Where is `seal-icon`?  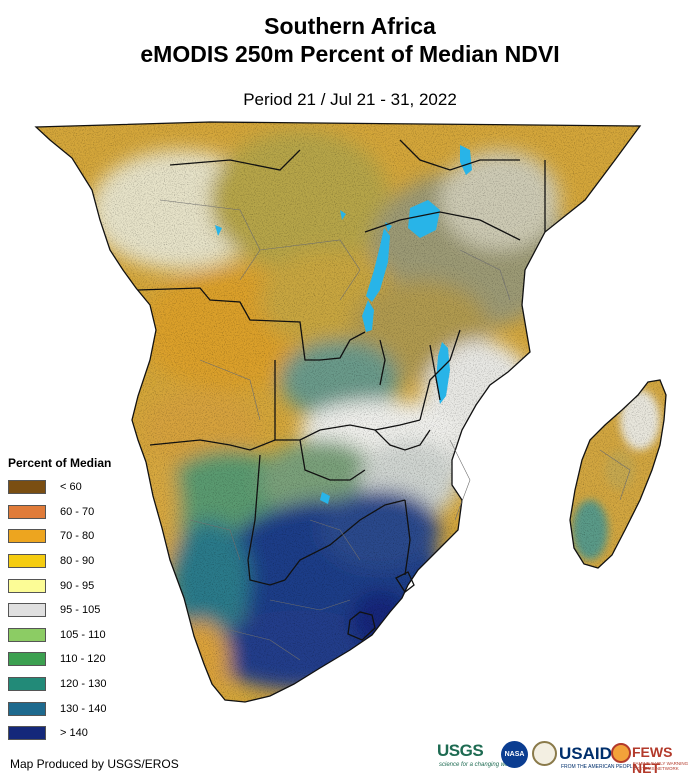
seal-icon is located at coordinates (544, 753).